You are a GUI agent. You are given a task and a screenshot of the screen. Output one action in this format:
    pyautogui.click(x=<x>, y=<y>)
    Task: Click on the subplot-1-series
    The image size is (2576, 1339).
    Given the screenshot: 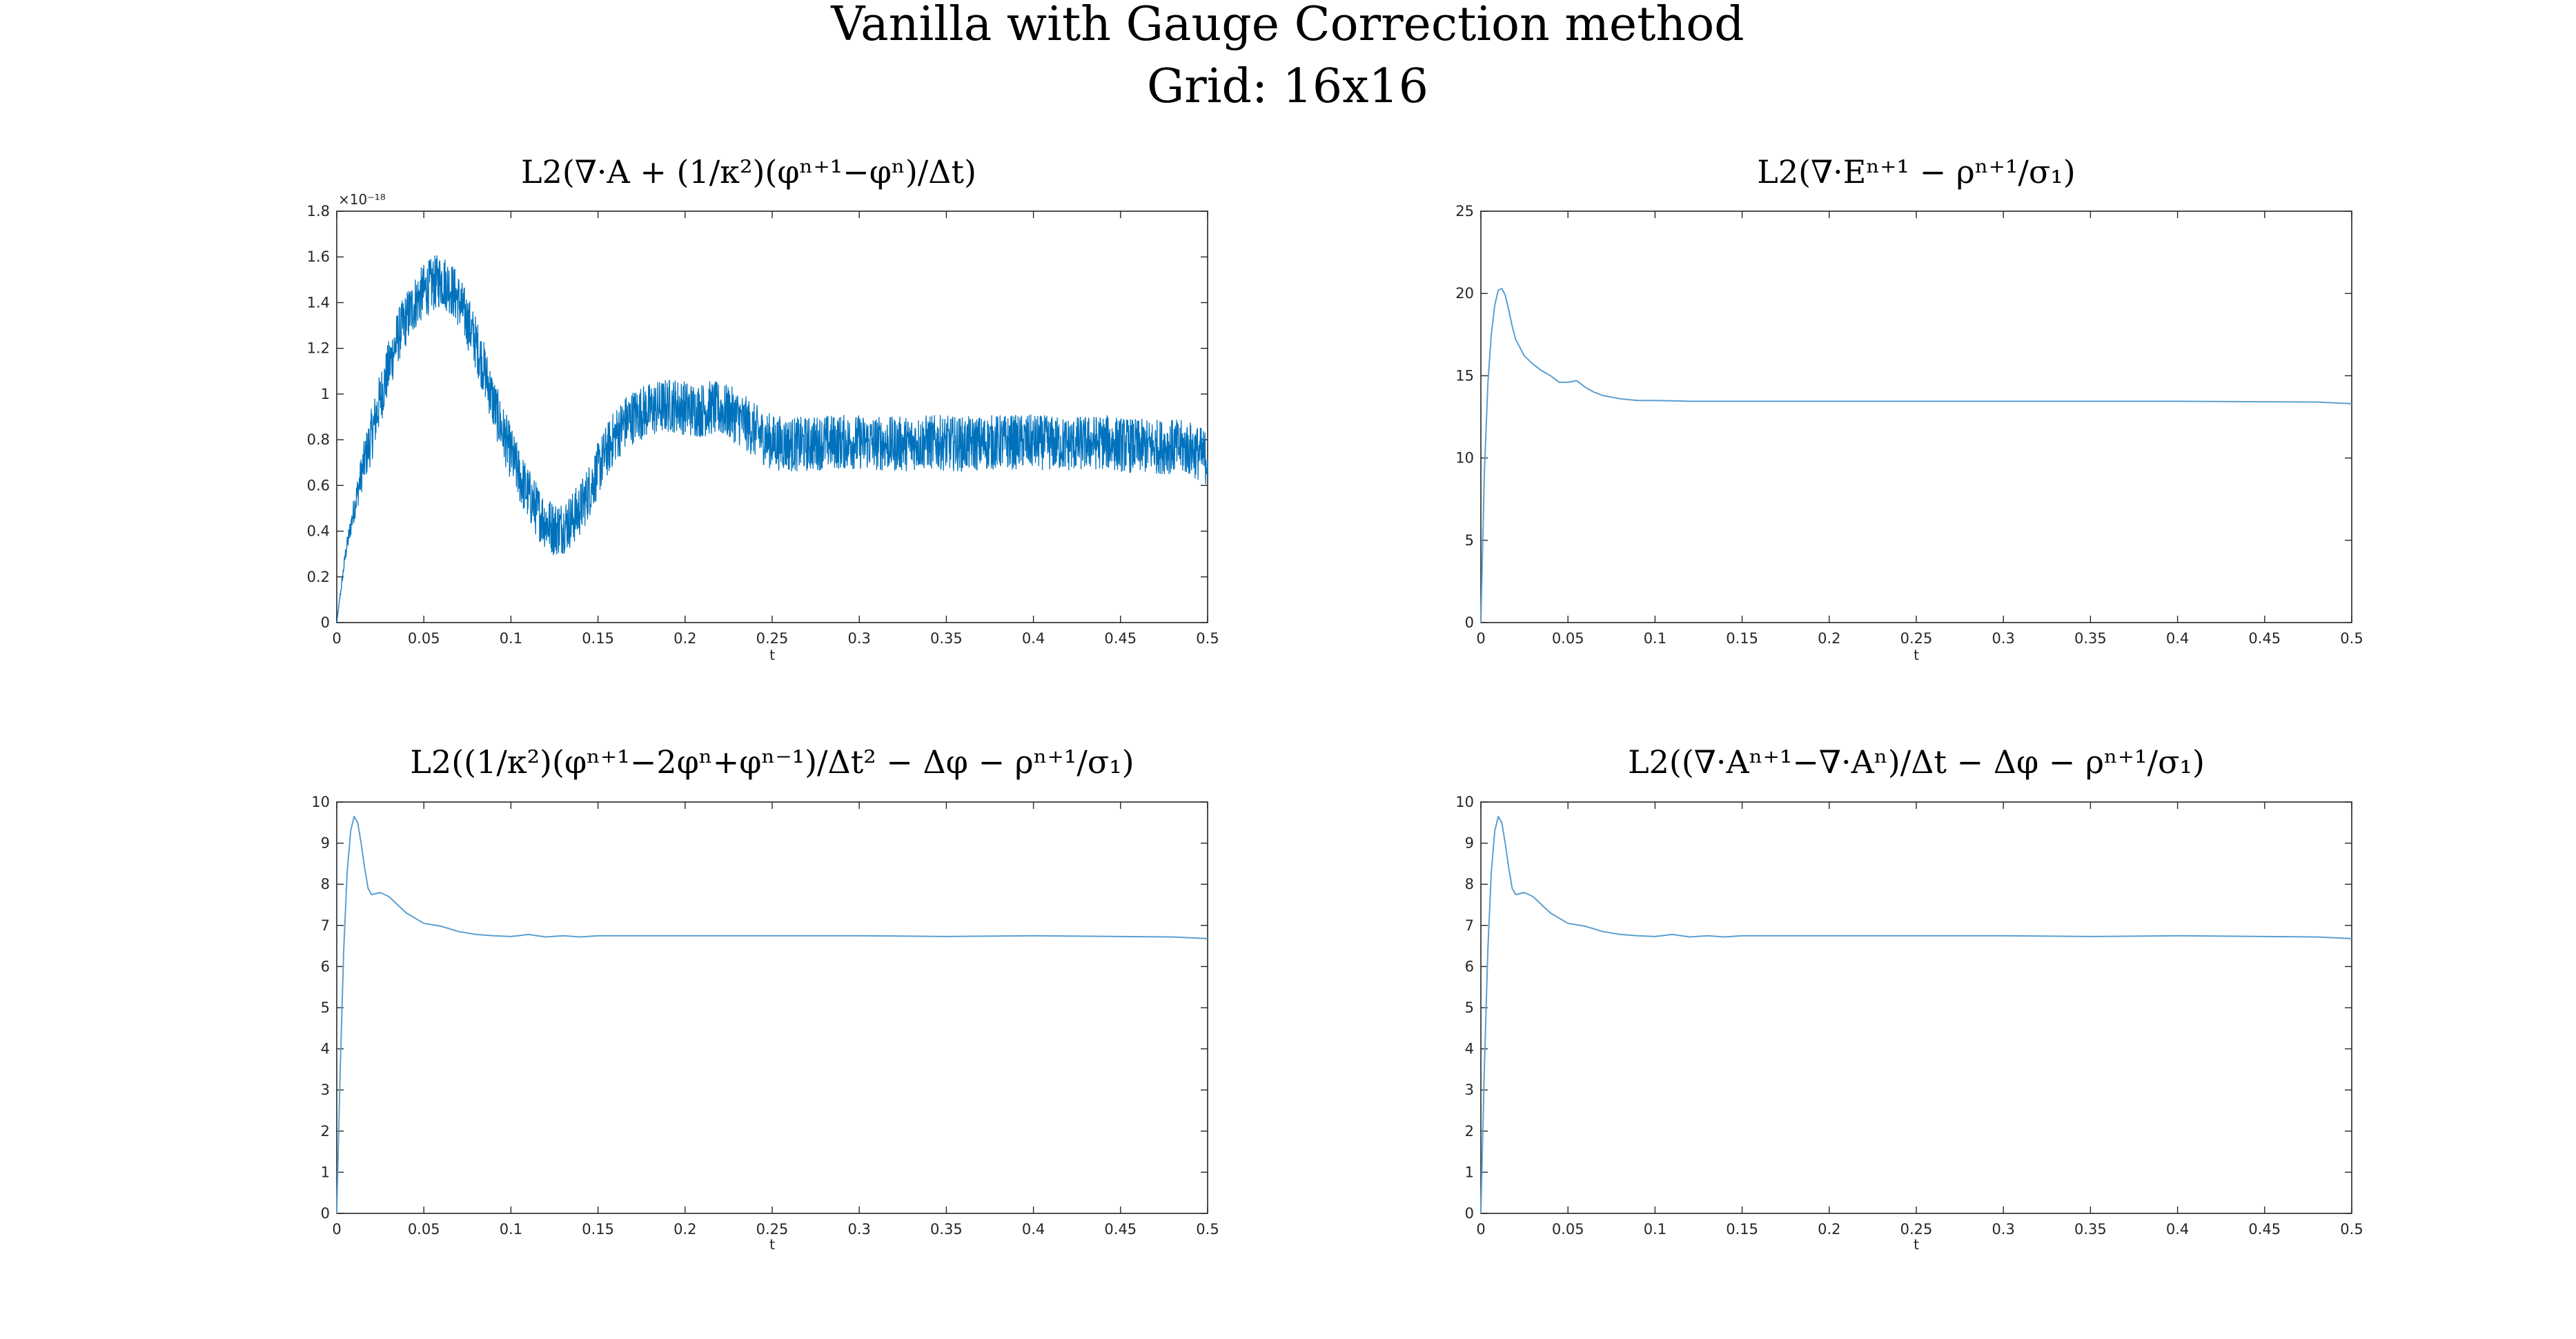 What is the action you would take?
    pyautogui.click(x=772, y=439)
    